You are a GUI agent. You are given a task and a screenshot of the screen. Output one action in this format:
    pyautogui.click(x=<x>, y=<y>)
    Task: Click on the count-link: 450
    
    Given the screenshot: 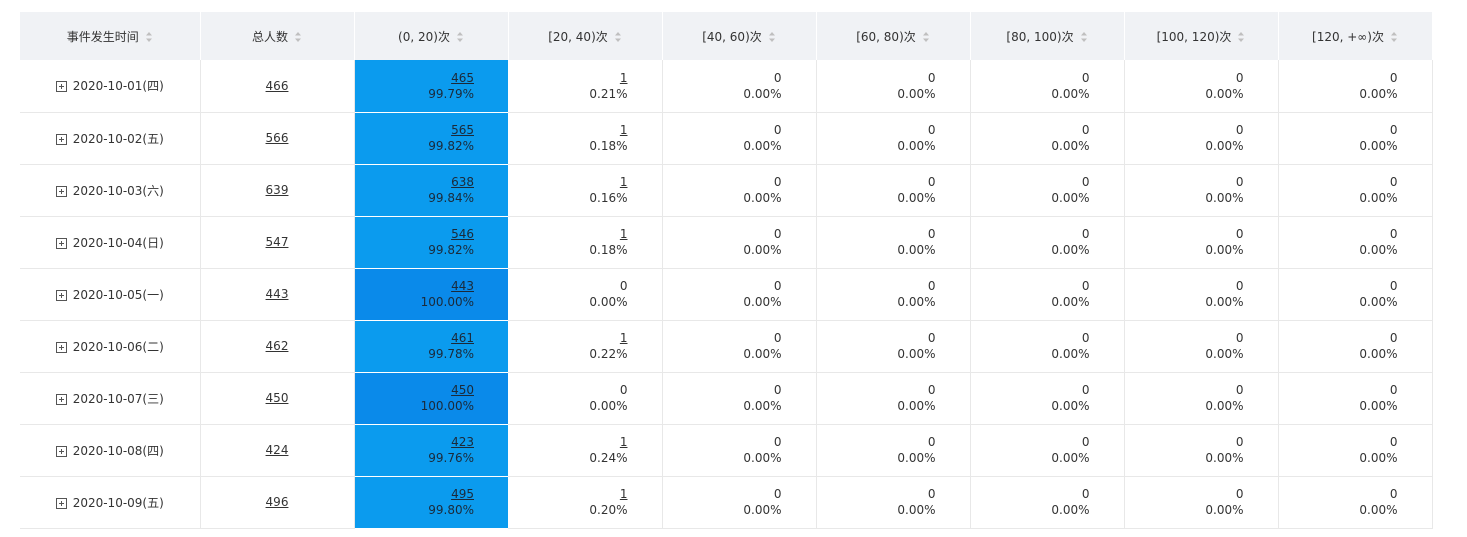 What is the action you would take?
    pyautogui.click(x=462, y=390)
    